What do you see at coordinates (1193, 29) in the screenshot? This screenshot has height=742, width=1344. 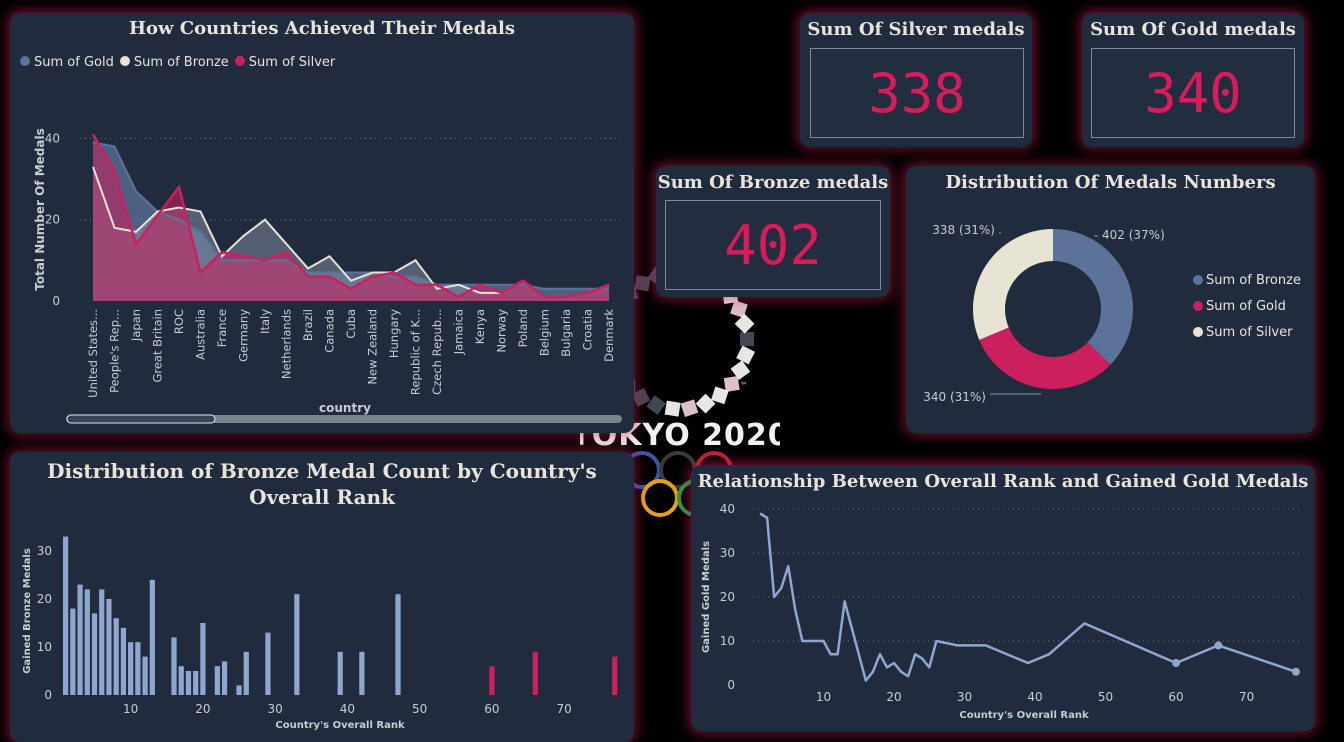 I see `gold-card-title: Sum Of Gold medals` at bounding box center [1193, 29].